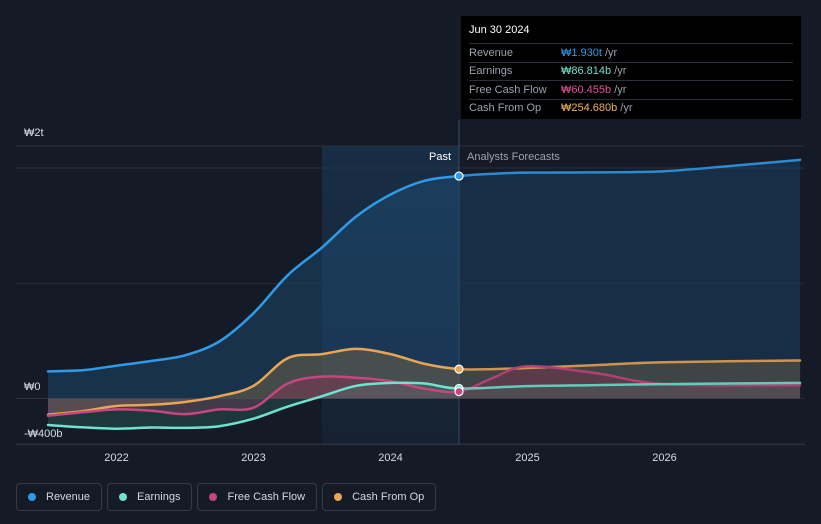 The height and width of the screenshot is (524, 821). I want to click on revenue-marker, so click(459, 176).